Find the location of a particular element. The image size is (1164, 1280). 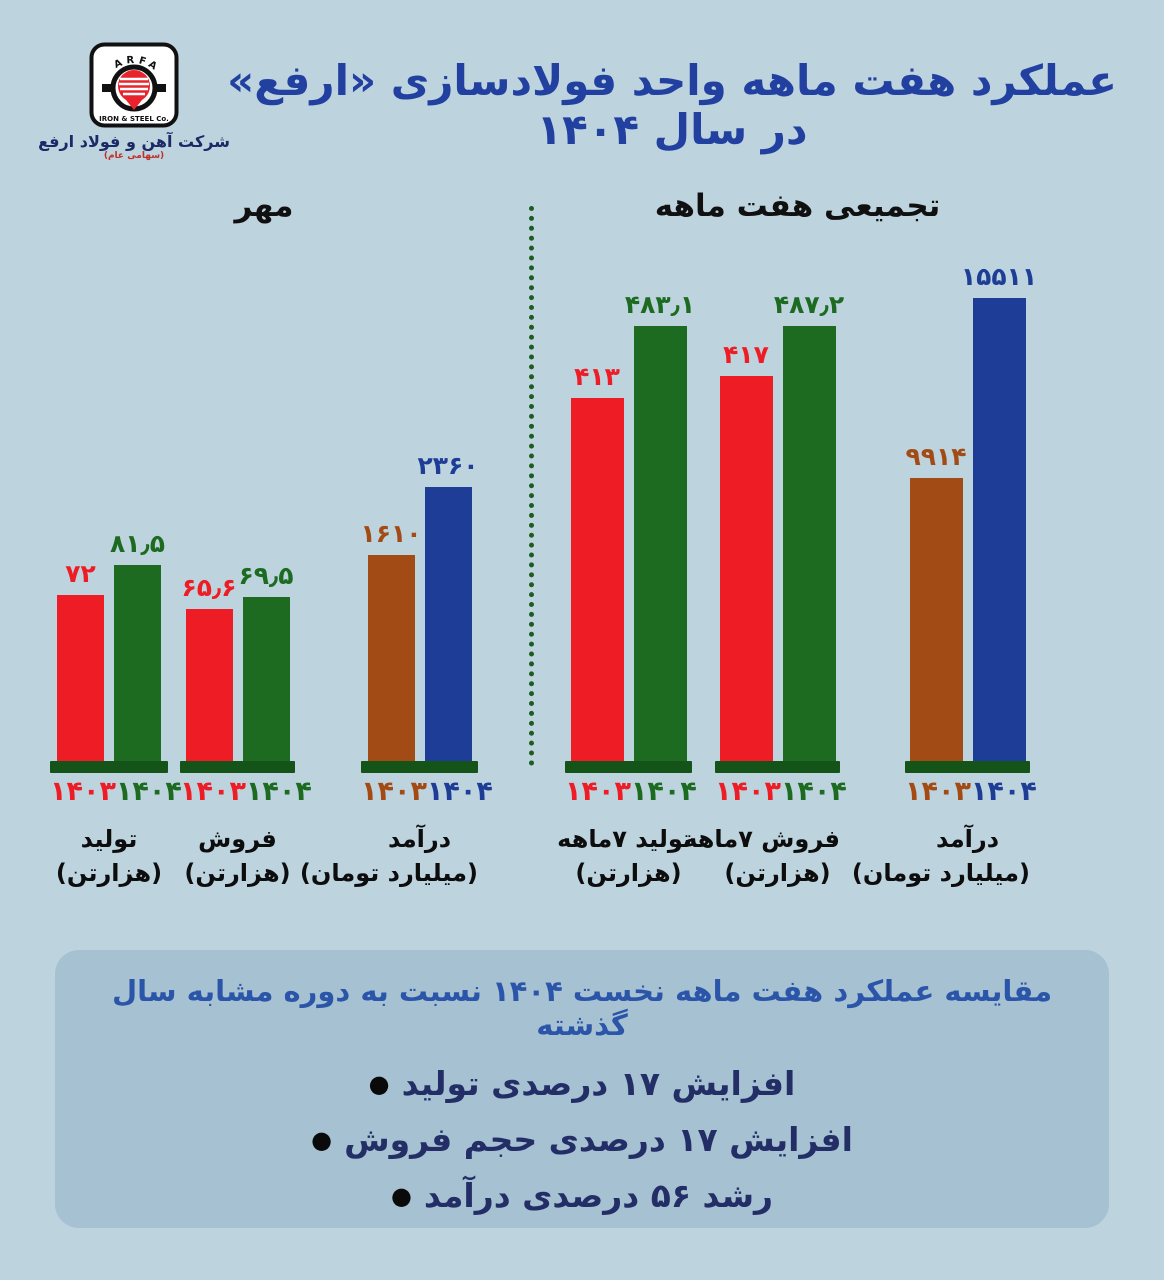

bar-column-۱۴۰۴: ۲۳۶۰ is located at coordinates (448, 606).